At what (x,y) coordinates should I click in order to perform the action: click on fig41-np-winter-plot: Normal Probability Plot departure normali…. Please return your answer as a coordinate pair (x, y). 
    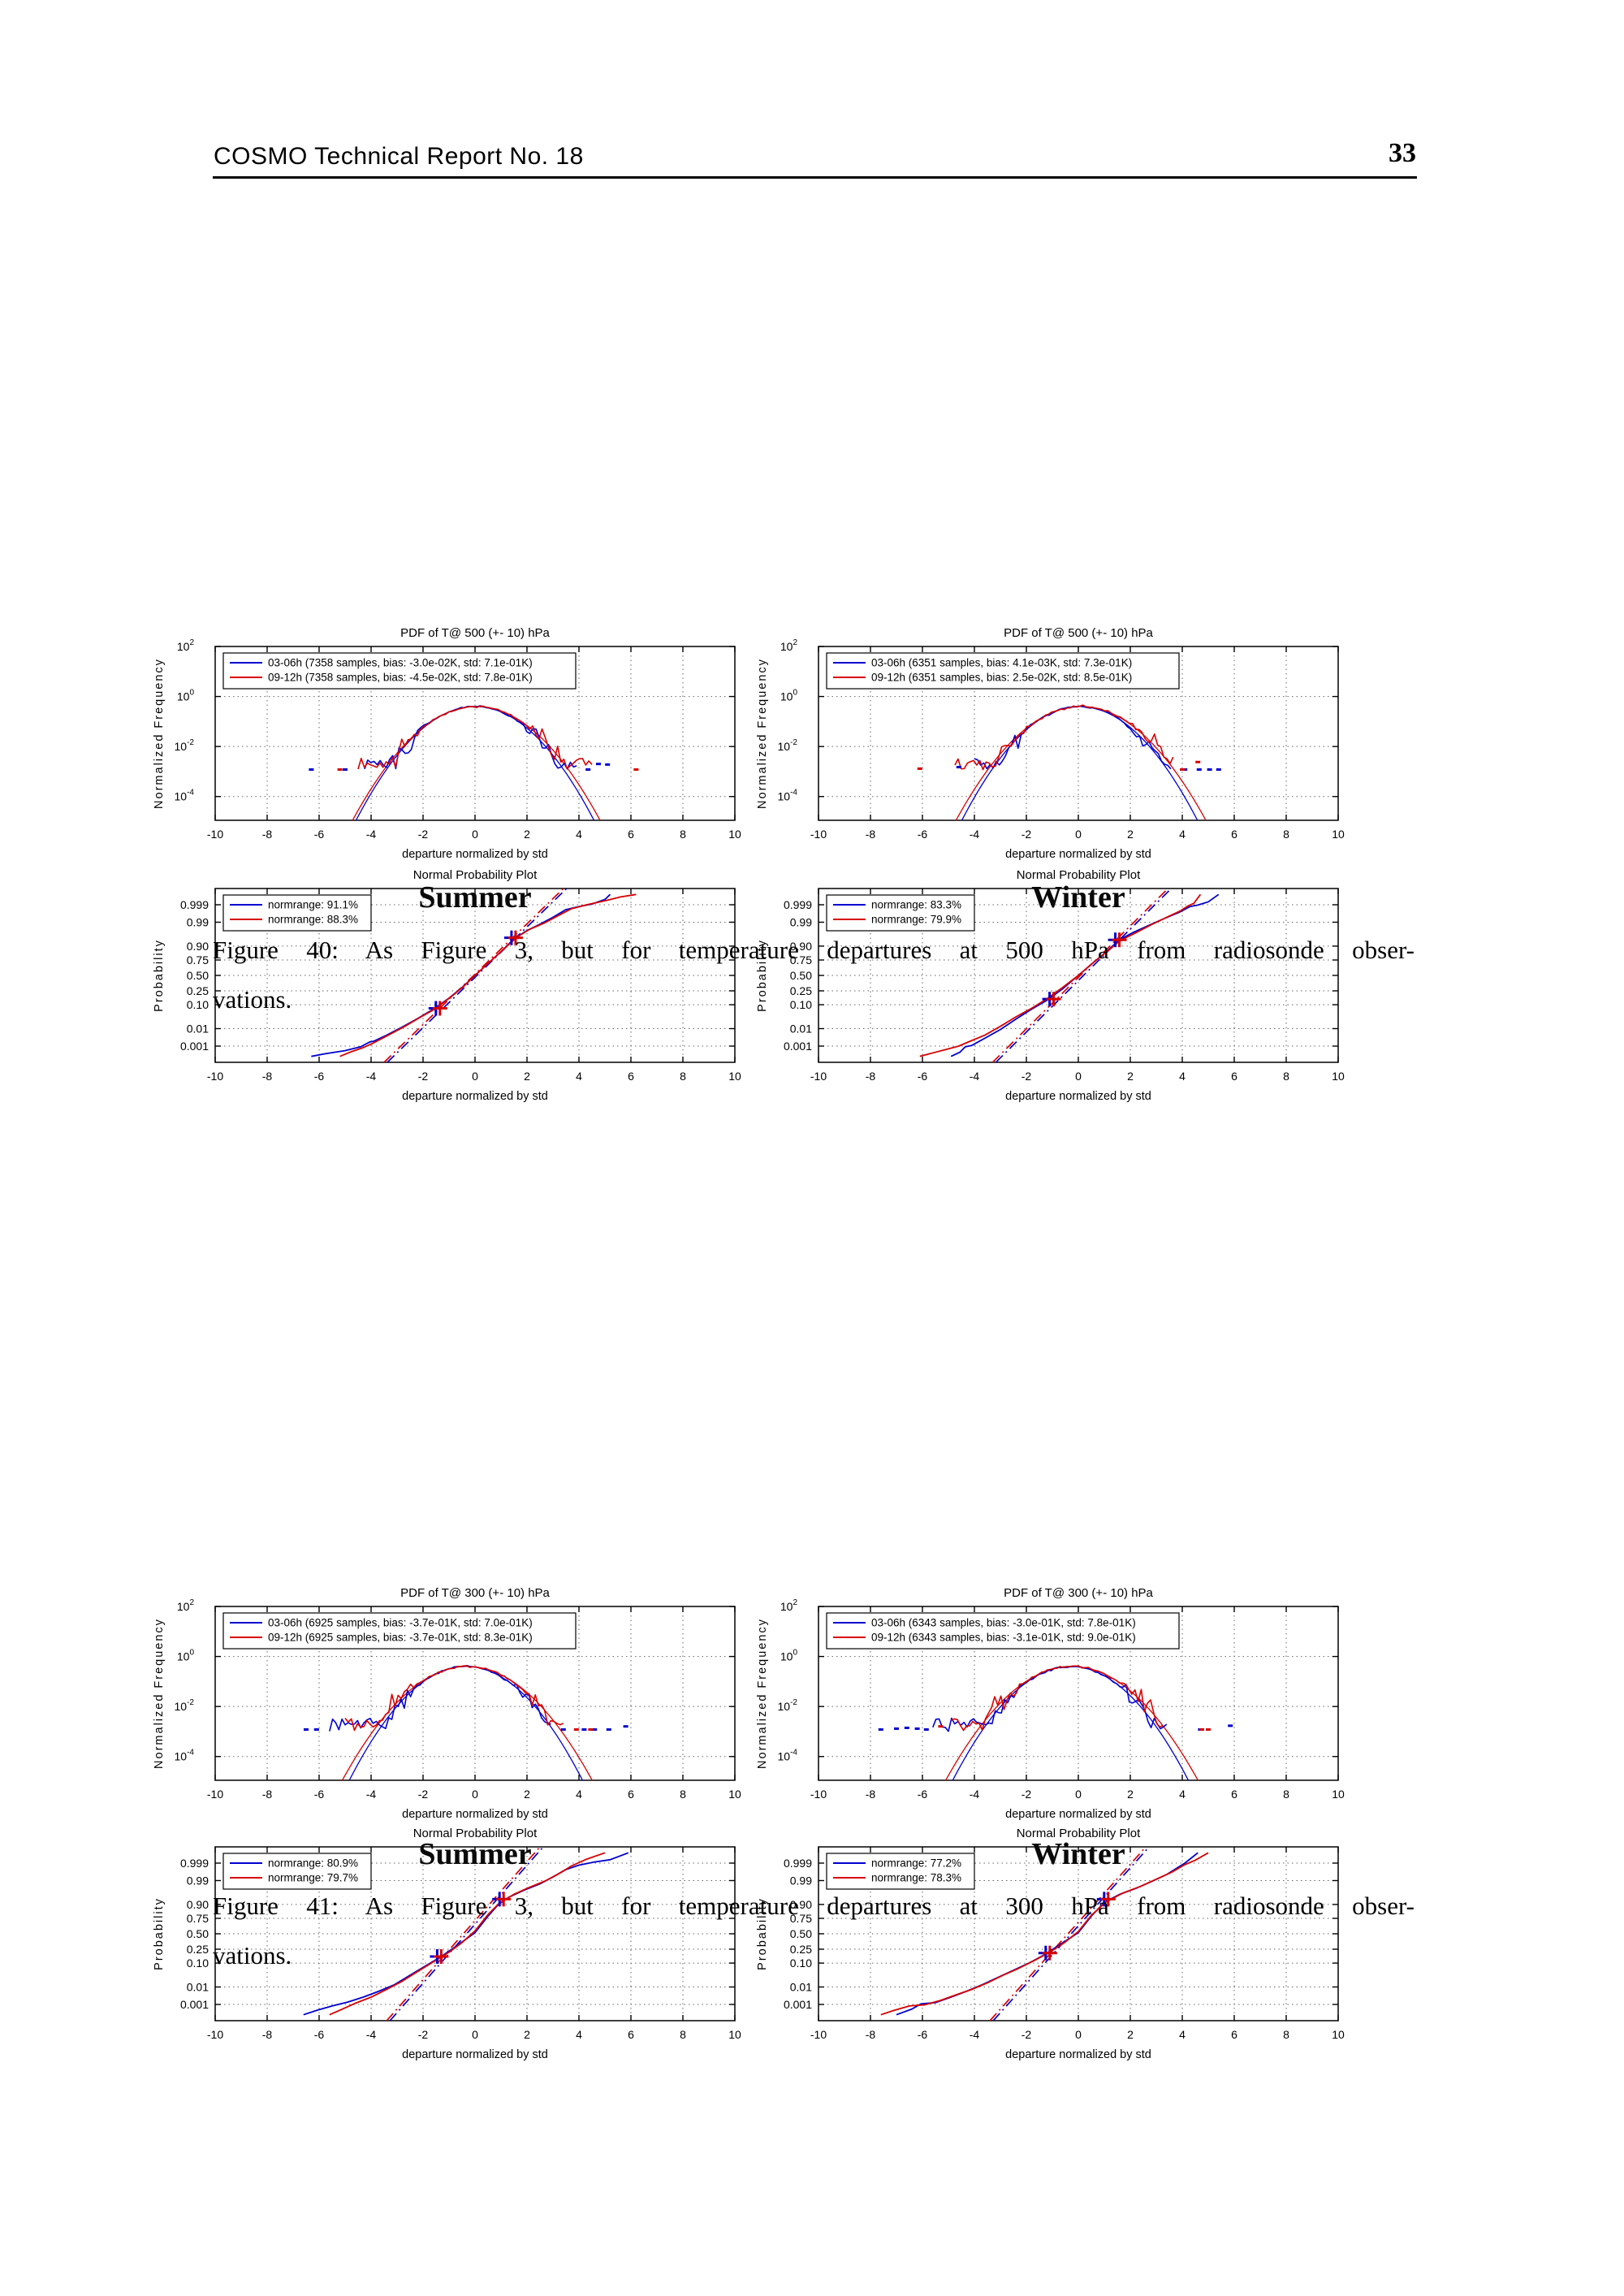
    Looking at the image, I should click on (1049, 1945).